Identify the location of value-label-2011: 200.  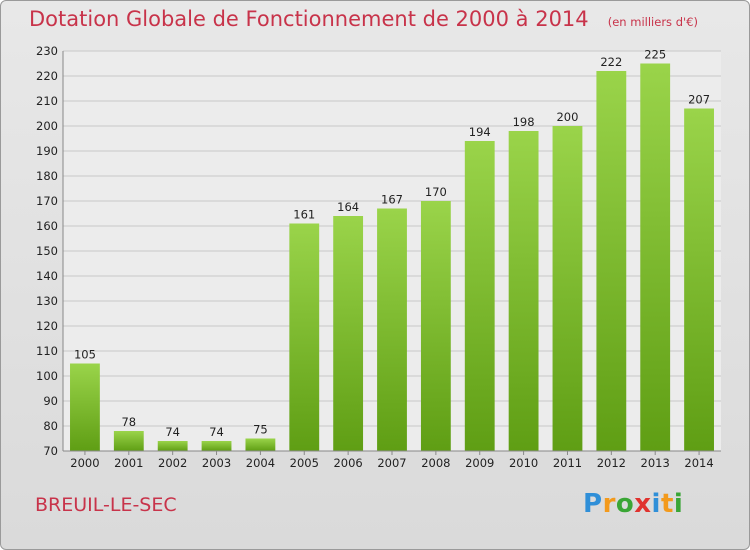
(567, 117).